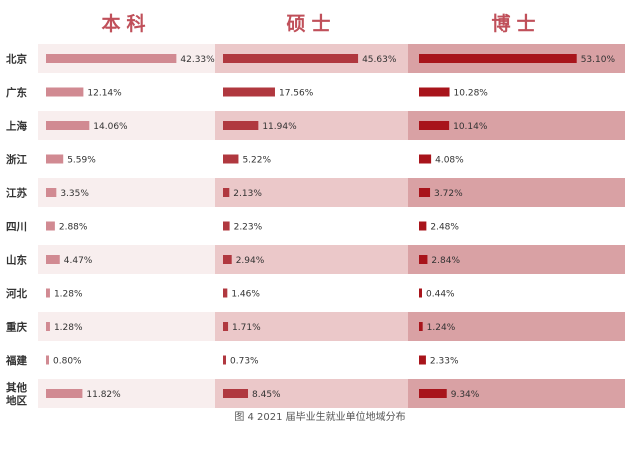 This screenshot has height=450, width=640. What do you see at coordinates (256, 161) in the screenshot?
I see `value-label-1-3: 5.22%` at bounding box center [256, 161].